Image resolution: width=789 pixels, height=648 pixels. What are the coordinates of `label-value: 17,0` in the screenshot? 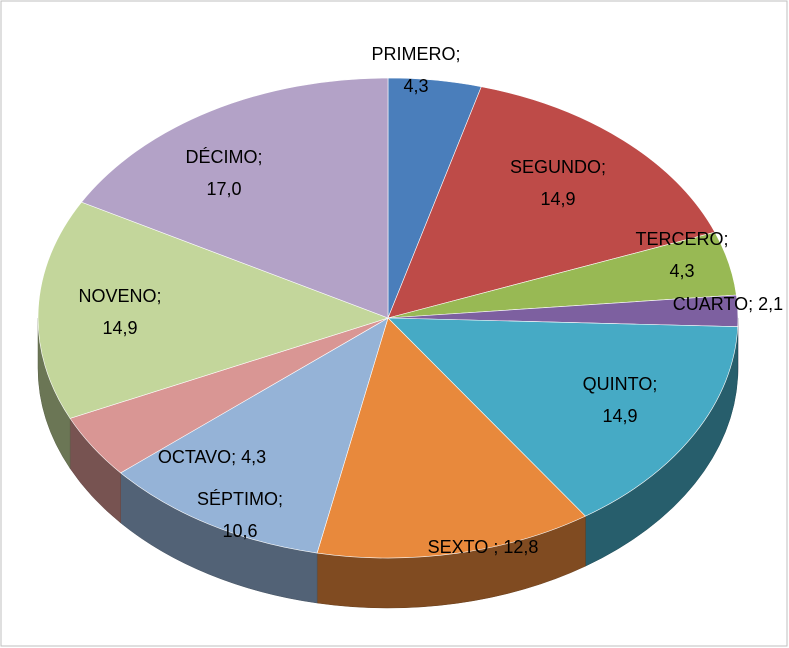 It's located at (223, 189).